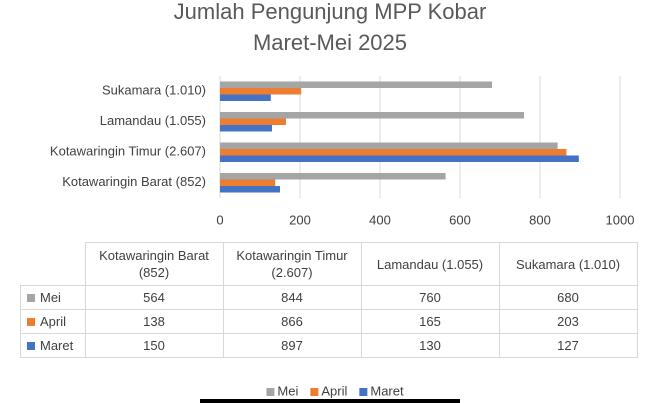 This screenshot has width=660, height=403. What do you see at coordinates (568, 345) in the screenshot?
I see `table-cell: 127` at bounding box center [568, 345].